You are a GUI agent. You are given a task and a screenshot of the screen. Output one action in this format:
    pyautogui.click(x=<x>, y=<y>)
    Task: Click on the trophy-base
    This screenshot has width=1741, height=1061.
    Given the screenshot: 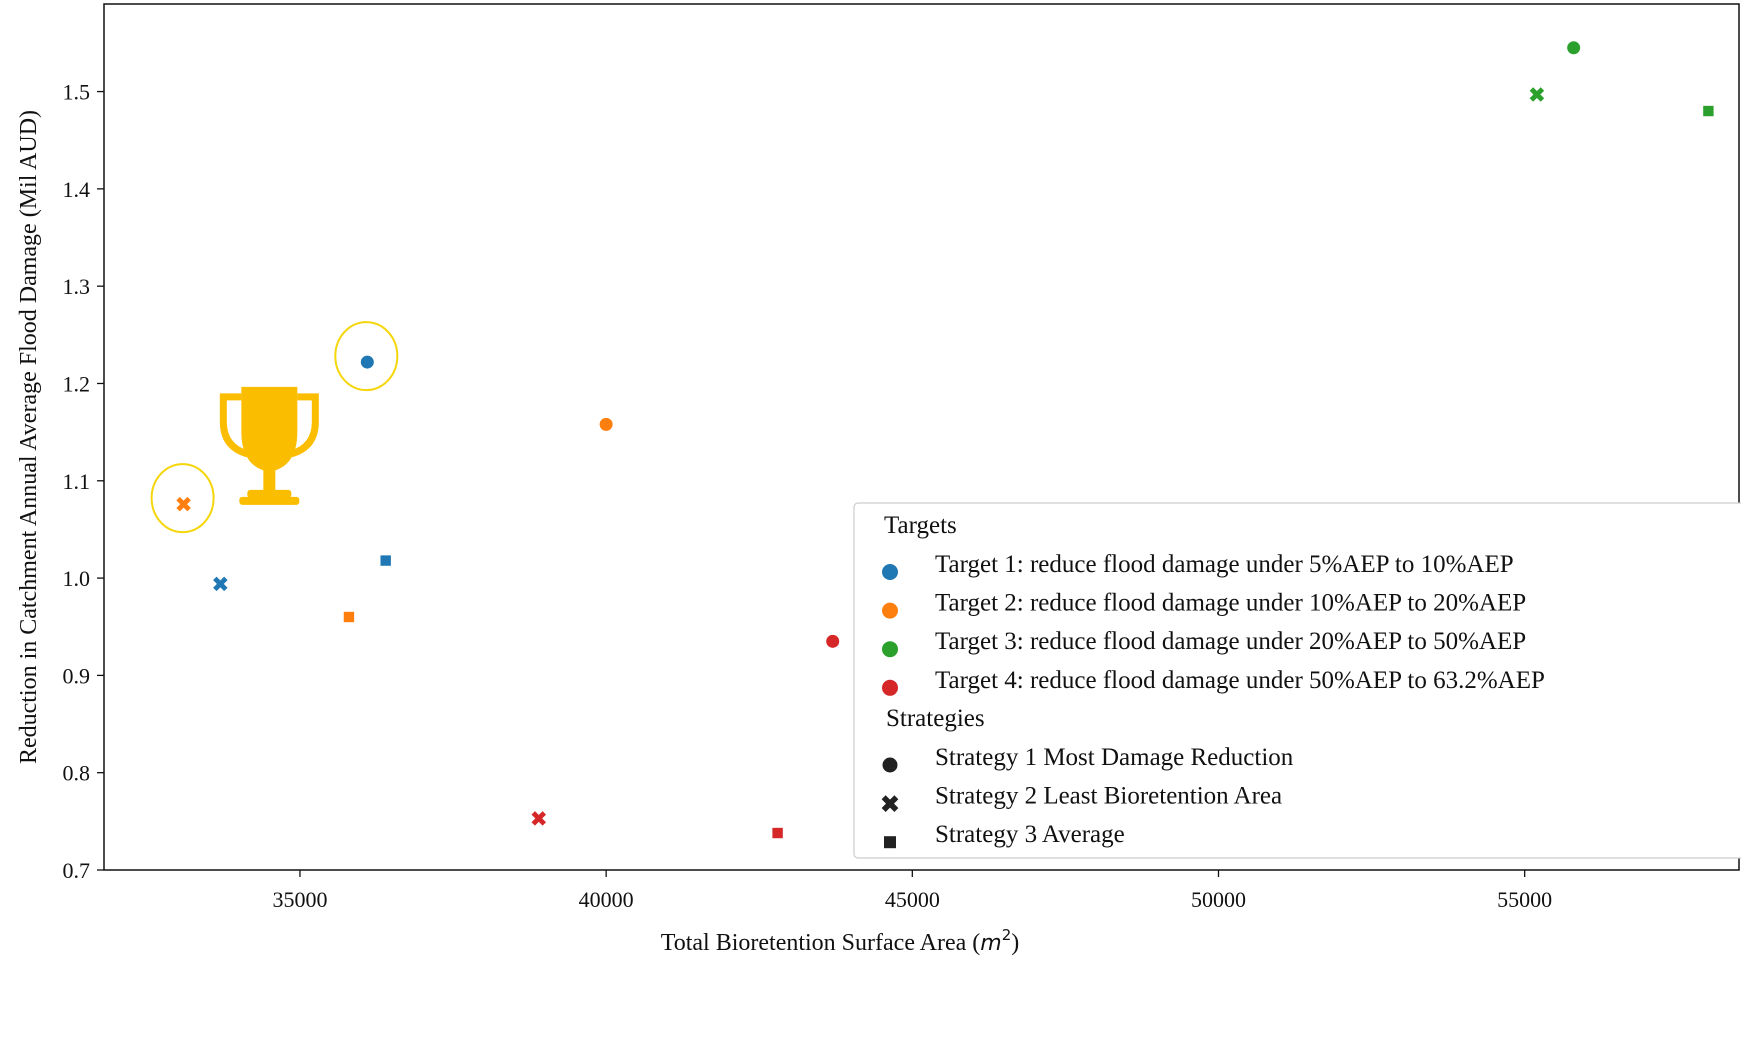 What is the action you would take?
    pyautogui.click(x=269, y=500)
    